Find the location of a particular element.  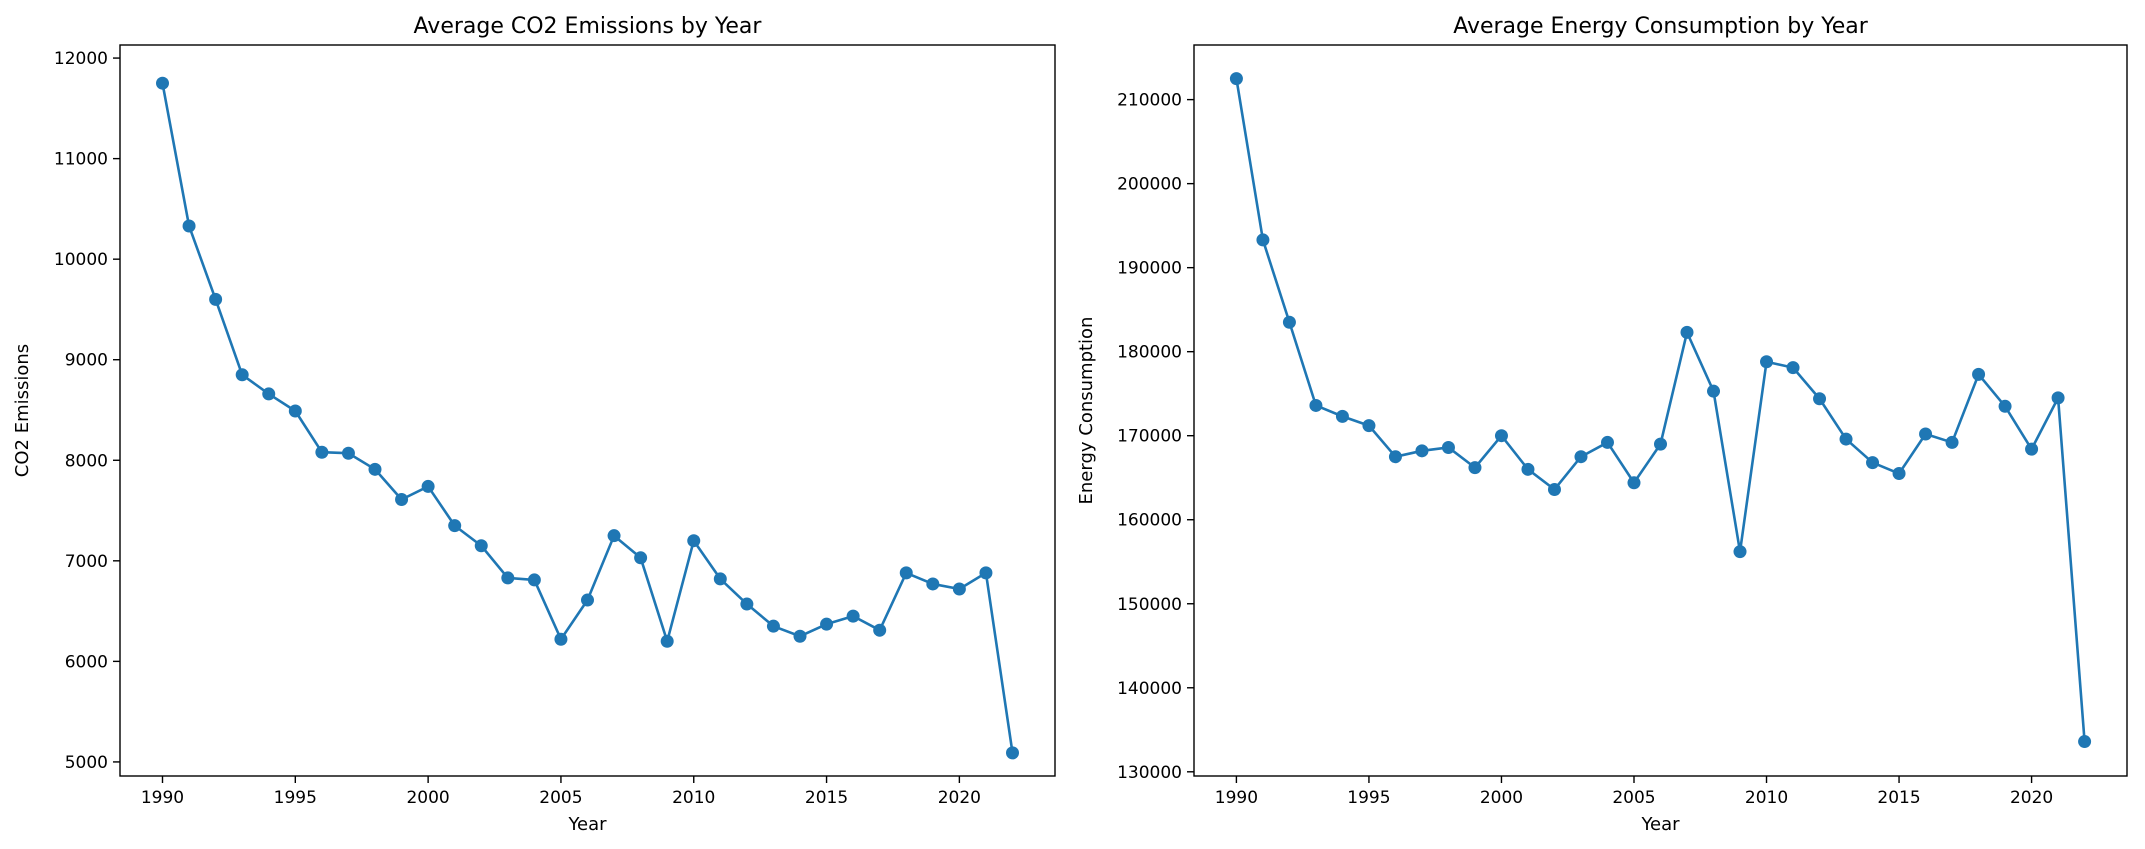

y-tick-label: 7000 is located at coordinates (86, 562).